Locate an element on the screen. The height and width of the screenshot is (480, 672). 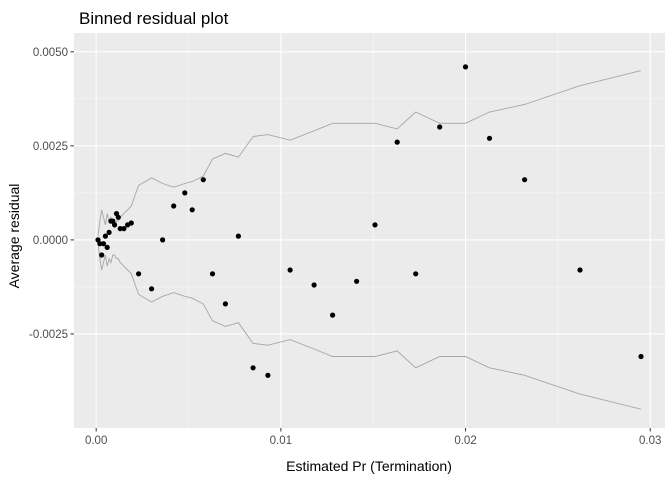
chart-title: Binned residual plot is located at coordinates (154, 18).